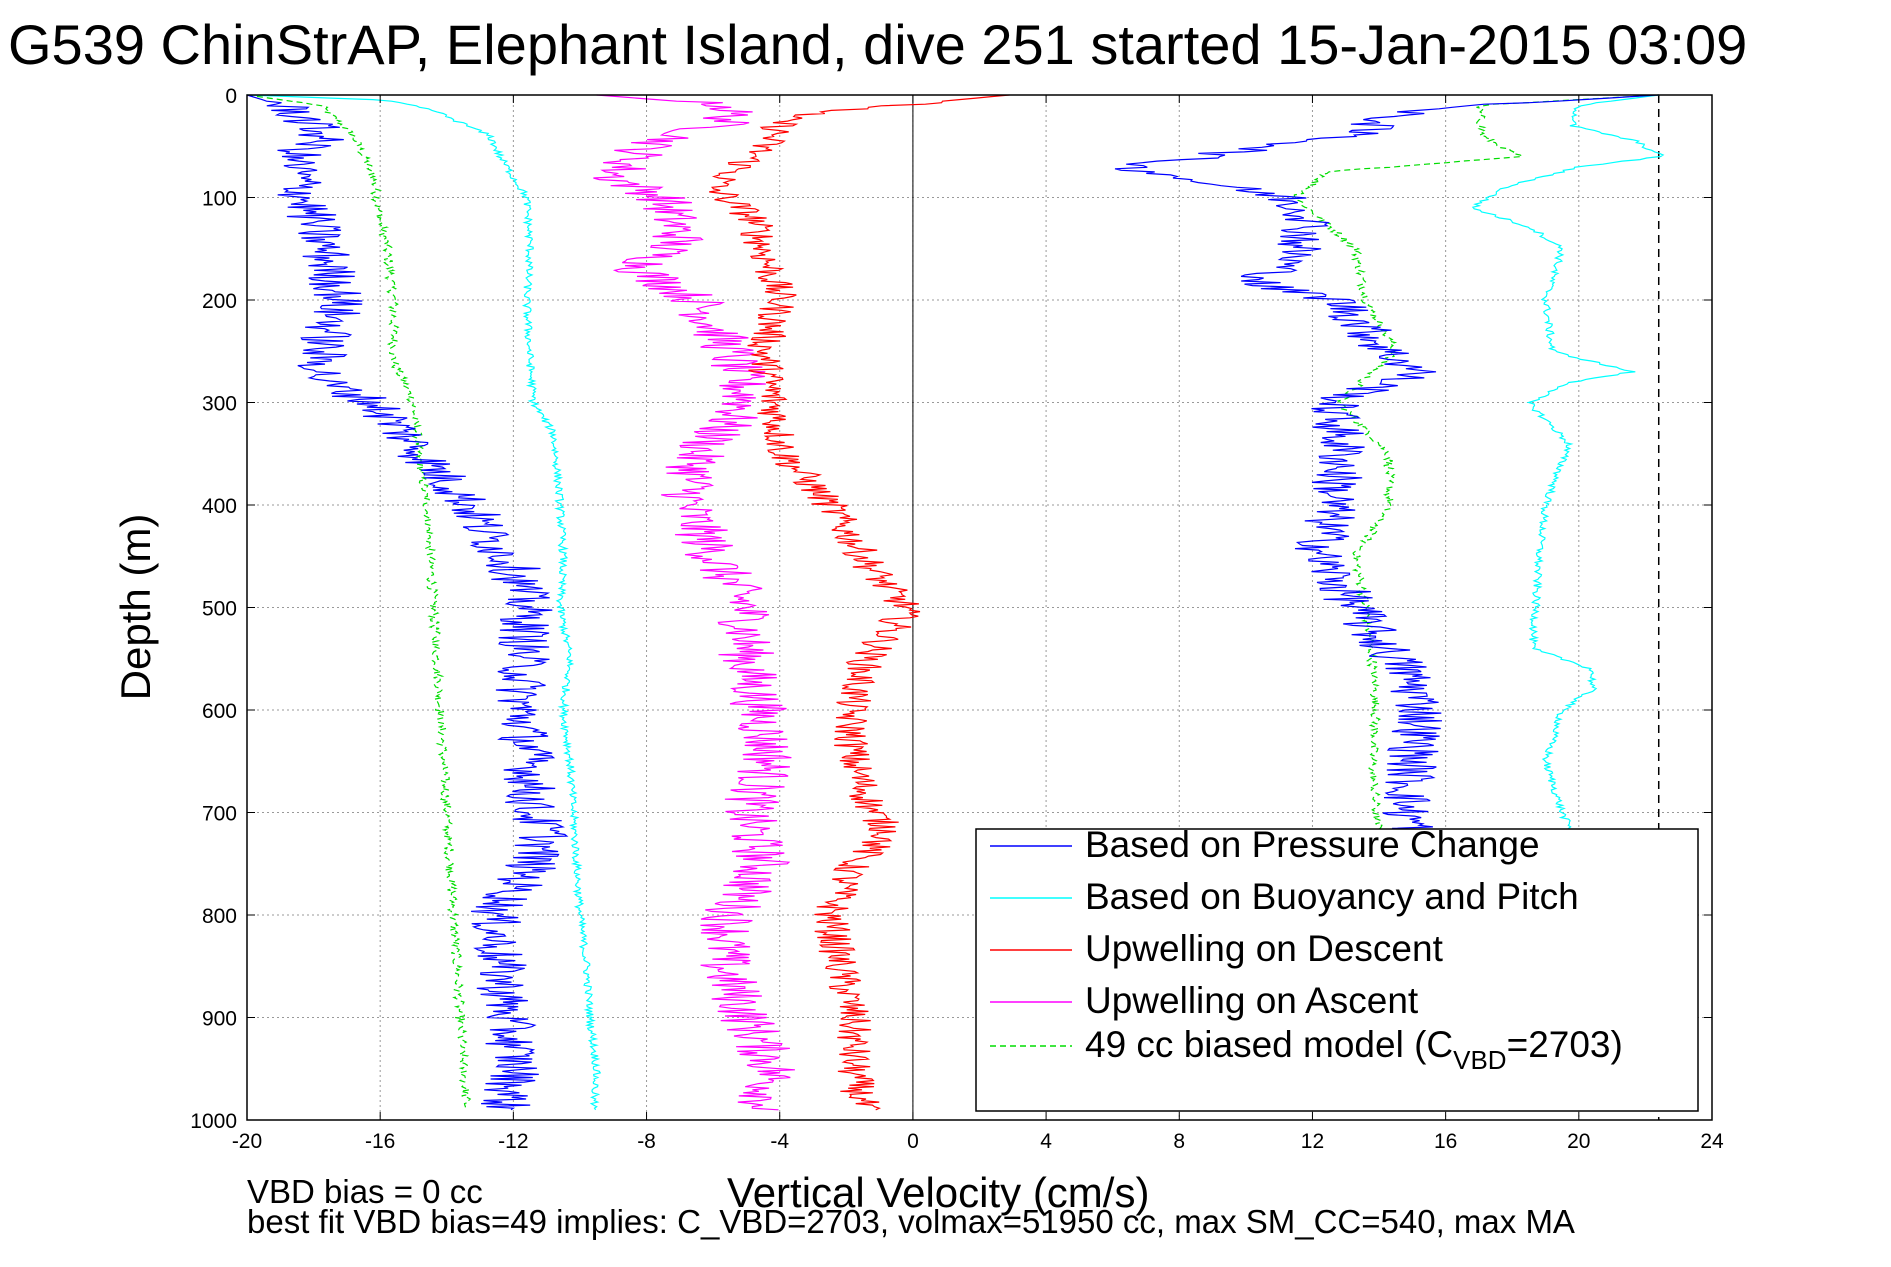  Describe the element at coordinates (219, 609) in the screenshot. I see `y-tick-label: 500` at that location.